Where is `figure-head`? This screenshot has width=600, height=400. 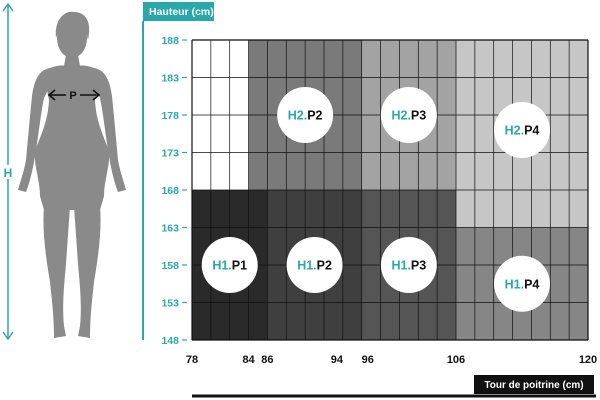 figure-head is located at coordinates (72, 38).